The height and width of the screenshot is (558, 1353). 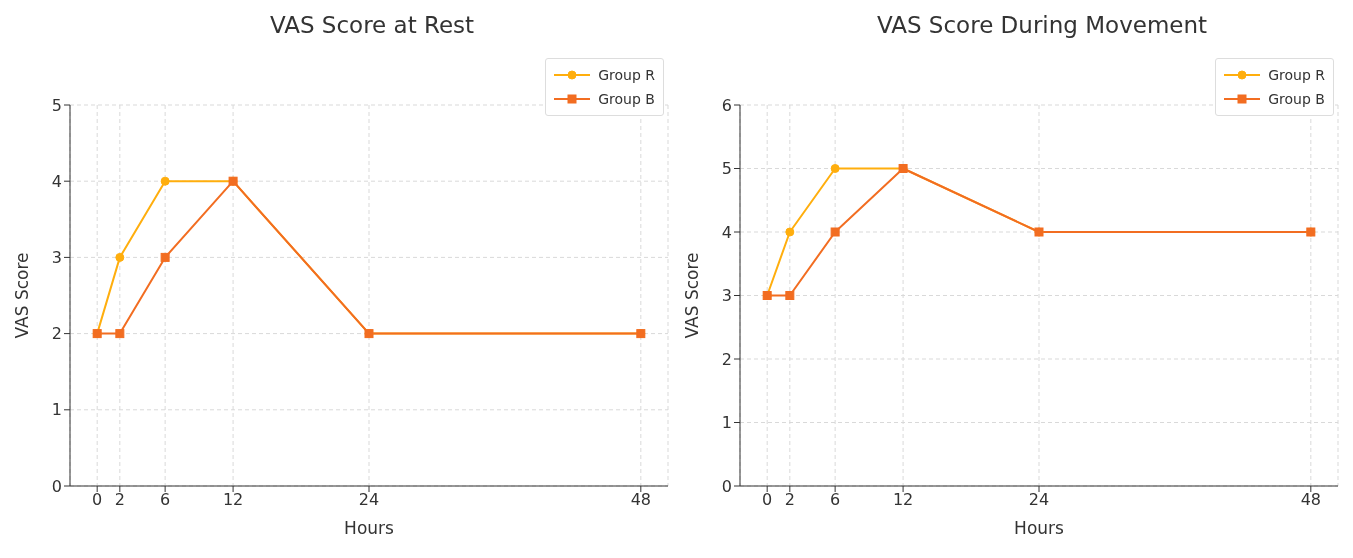 I want to click on y-tick-label: 6, so click(x=726, y=105).